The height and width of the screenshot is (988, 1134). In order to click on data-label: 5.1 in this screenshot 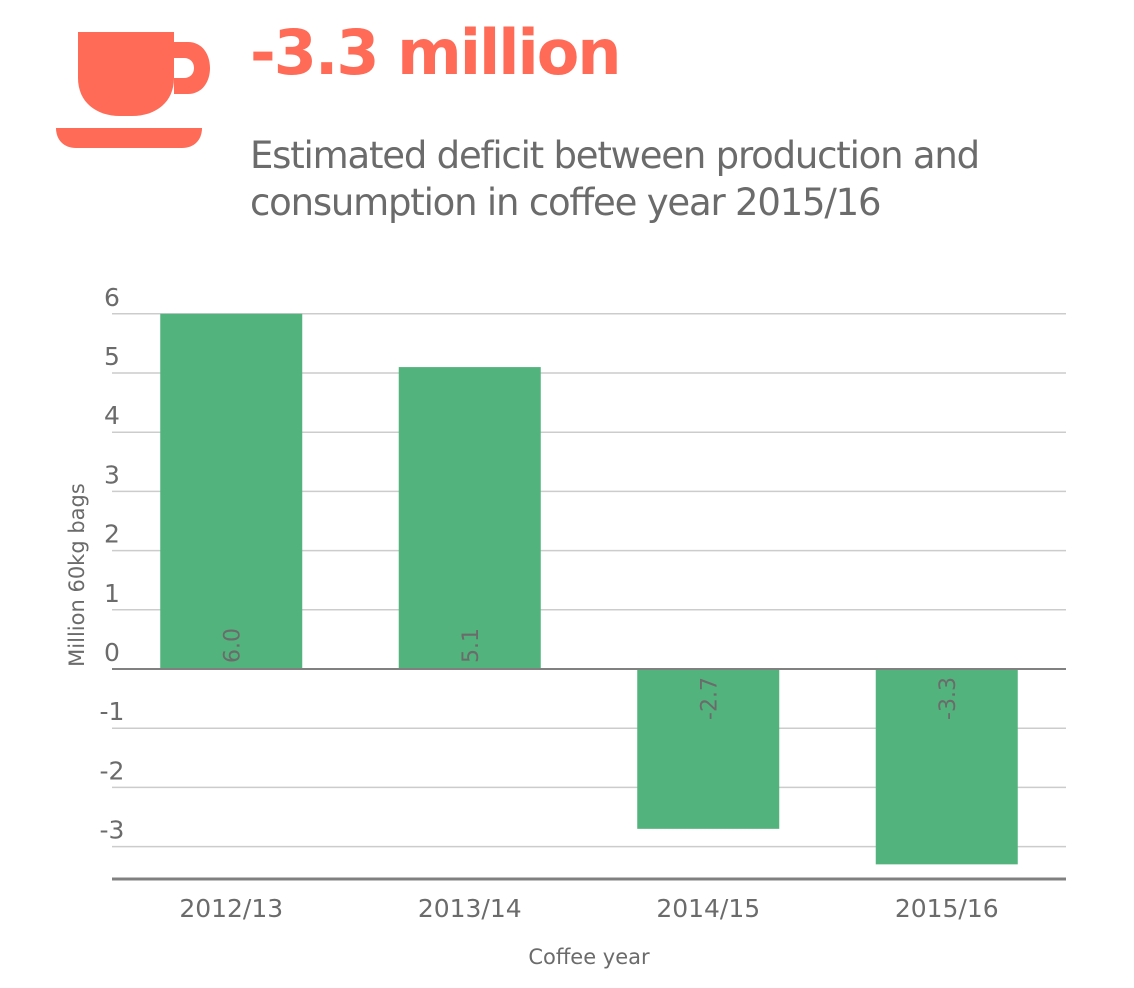, I will do `click(471, 645)`.